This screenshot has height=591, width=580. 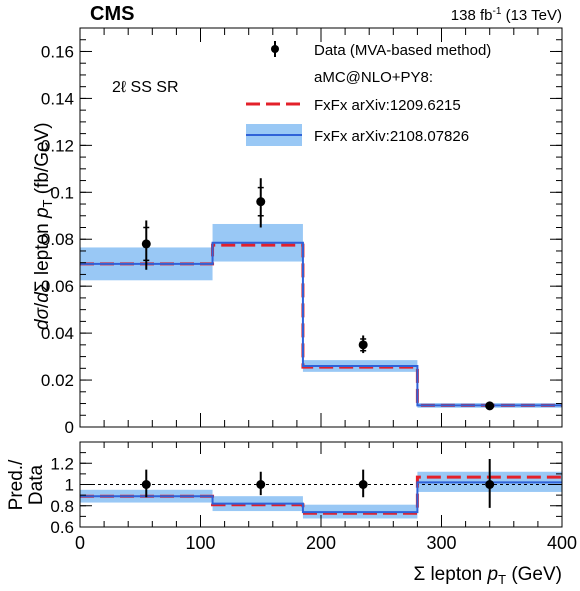 I want to click on ratio-y-label-line2: Data, so click(x=36, y=485).